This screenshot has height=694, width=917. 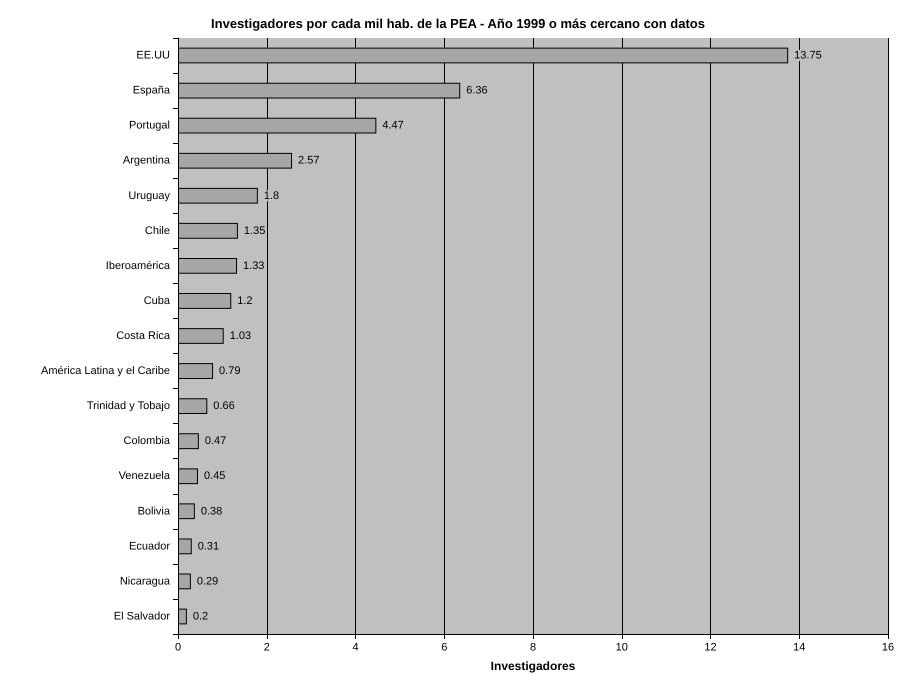 I want to click on data-label: 0.38, so click(x=211, y=511).